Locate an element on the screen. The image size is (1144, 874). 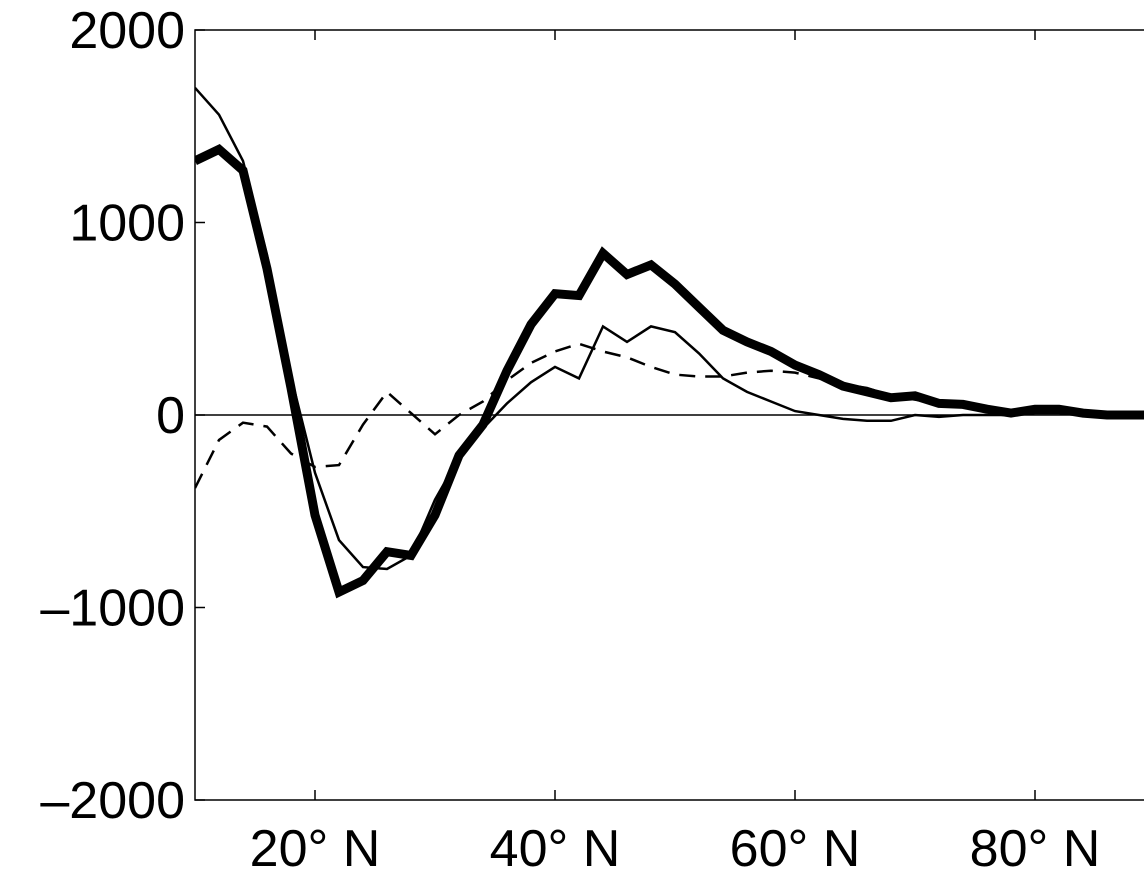
y-tick-label: –1000 is located at coordinates (112, 609).